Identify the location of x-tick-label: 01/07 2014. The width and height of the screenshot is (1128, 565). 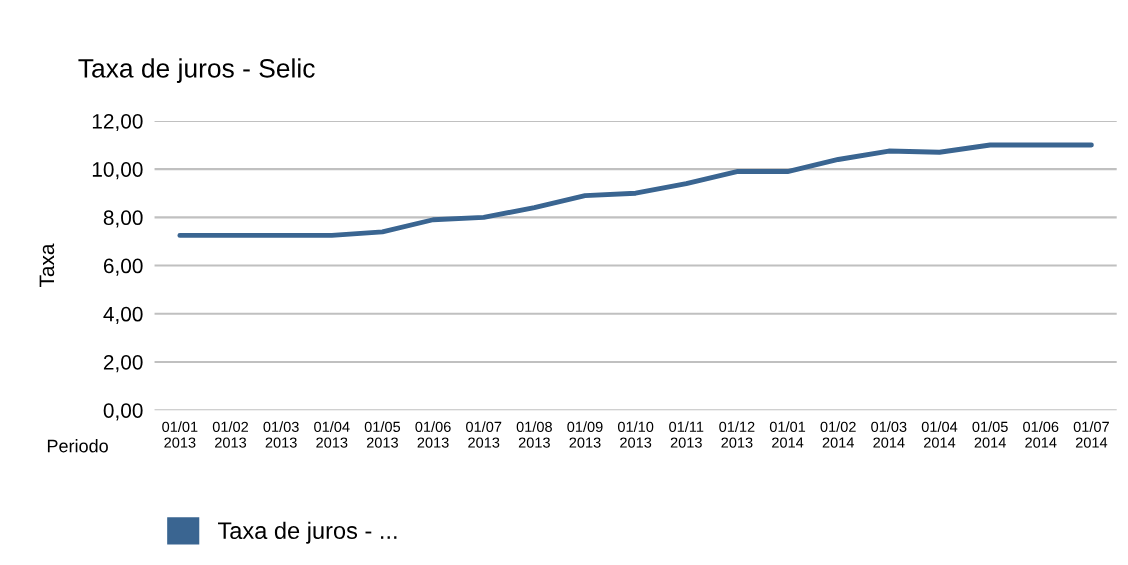
(1091, 434).